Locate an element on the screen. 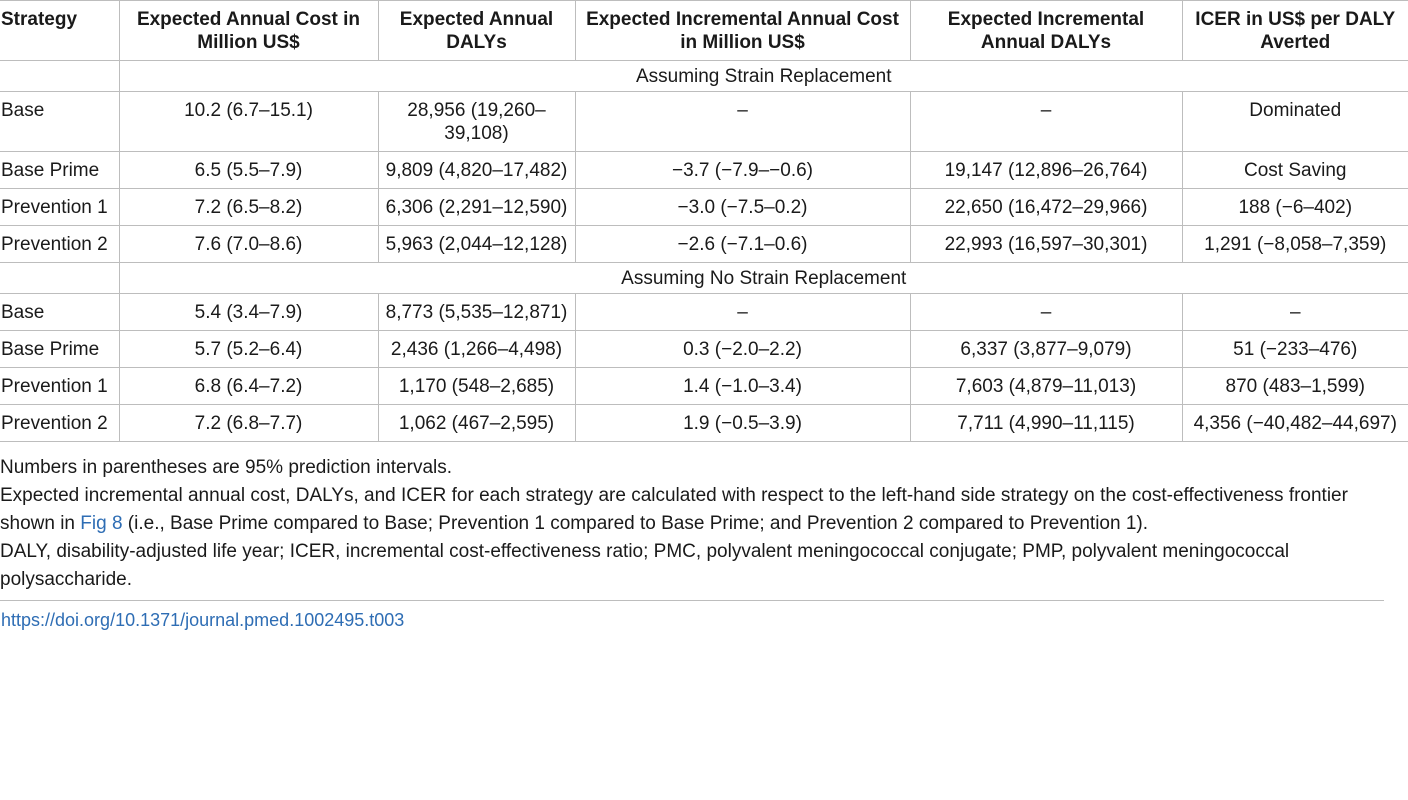  cell-incremental-cost: −3.0 (−7.5–0.2) is located at coordinates (742, 207).